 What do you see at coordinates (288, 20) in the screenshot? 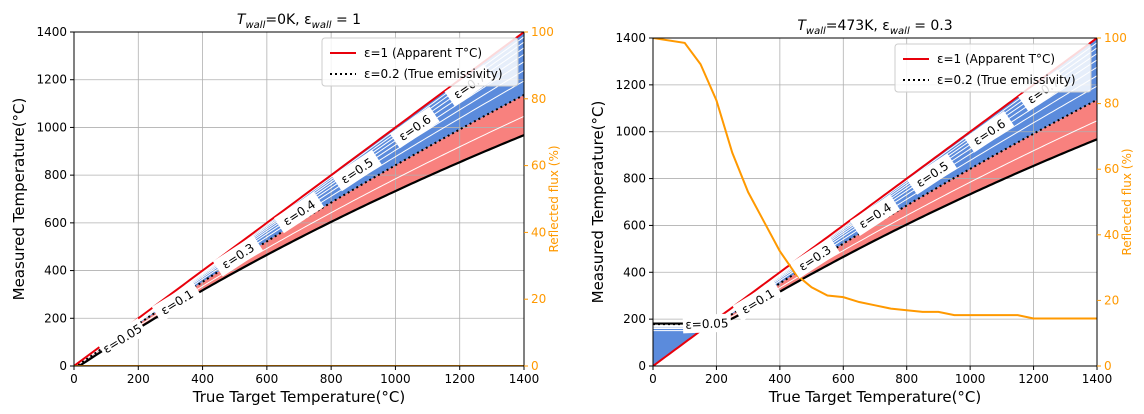
I see `title-part: =0K, ε` at bounding box center [288, 20].